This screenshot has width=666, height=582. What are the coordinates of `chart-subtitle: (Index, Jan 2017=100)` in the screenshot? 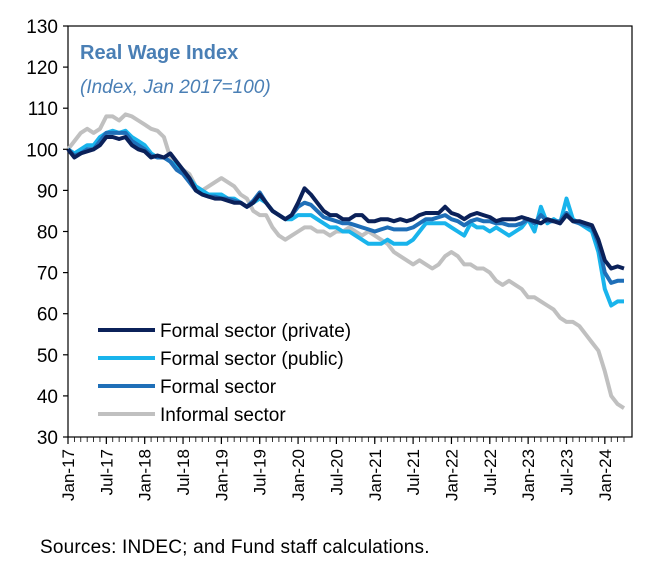 It's located at (175, 87).